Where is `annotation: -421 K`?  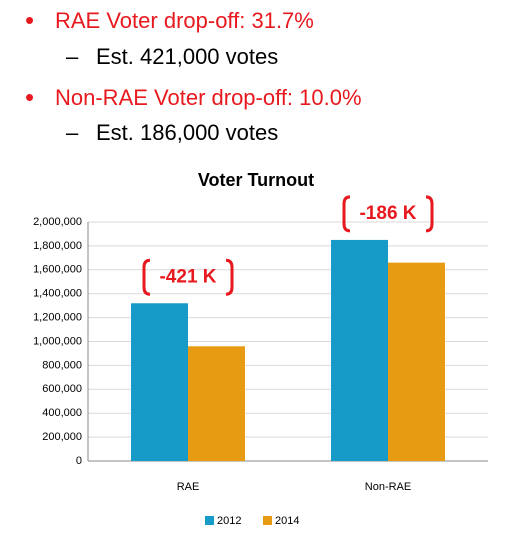 annotation: -421 K is located at coordinates (187, 276).